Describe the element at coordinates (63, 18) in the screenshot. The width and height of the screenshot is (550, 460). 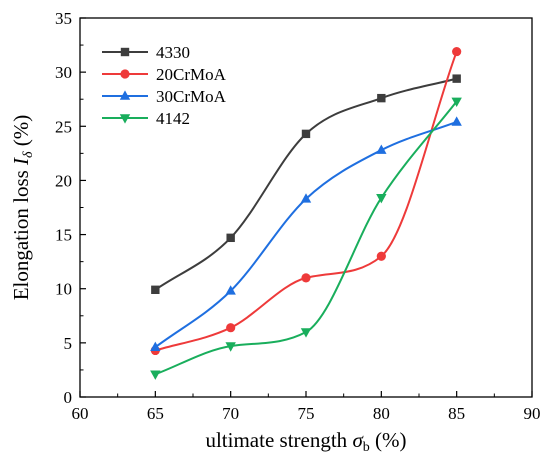
I see `y-tick-label: 35` at that location.